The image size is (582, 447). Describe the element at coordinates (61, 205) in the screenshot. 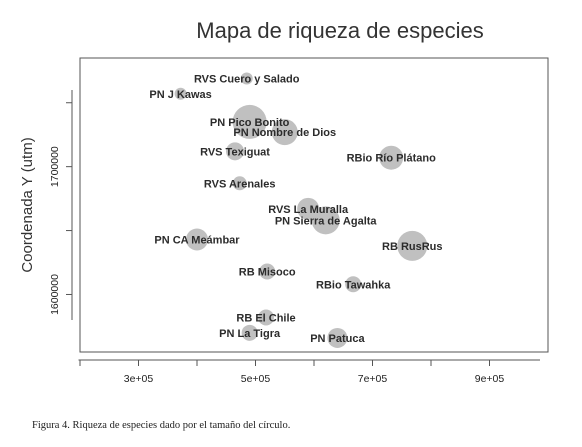

I see `y-axis: 1600000 1700000` at that location.